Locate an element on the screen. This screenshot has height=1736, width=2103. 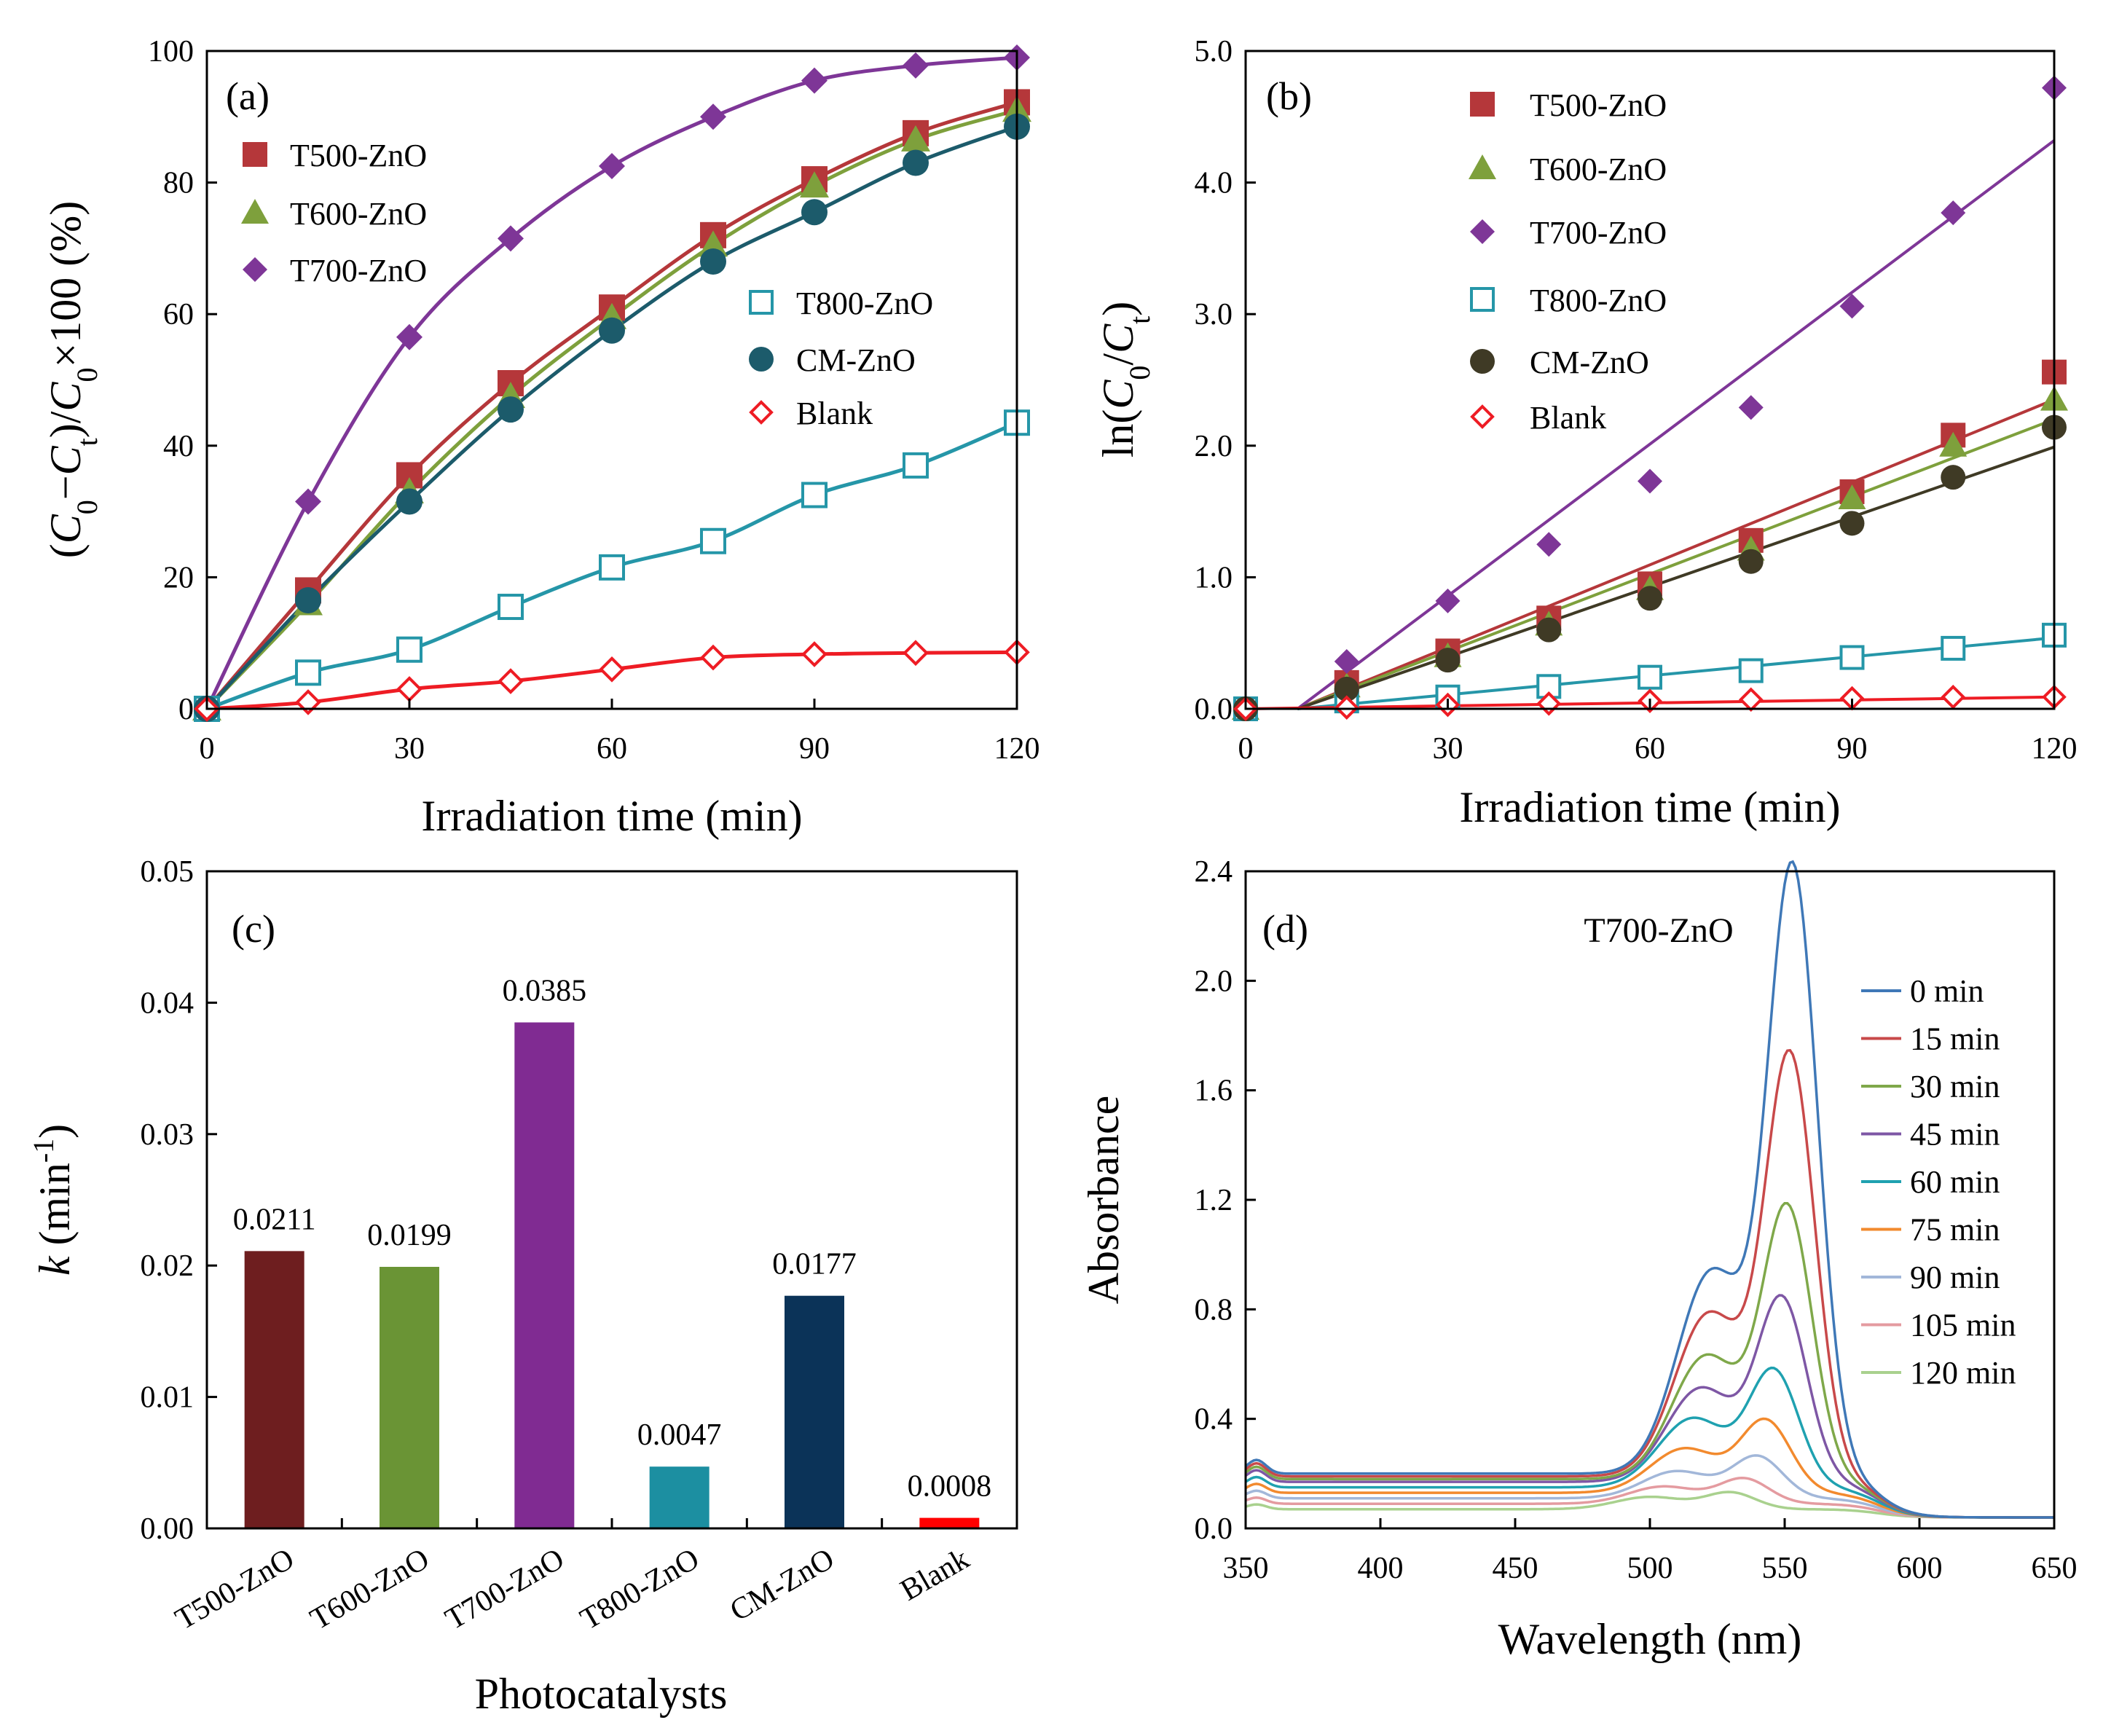
panel-d-y-axis-title: Absorbance is located at coordinates (1104, 1200).